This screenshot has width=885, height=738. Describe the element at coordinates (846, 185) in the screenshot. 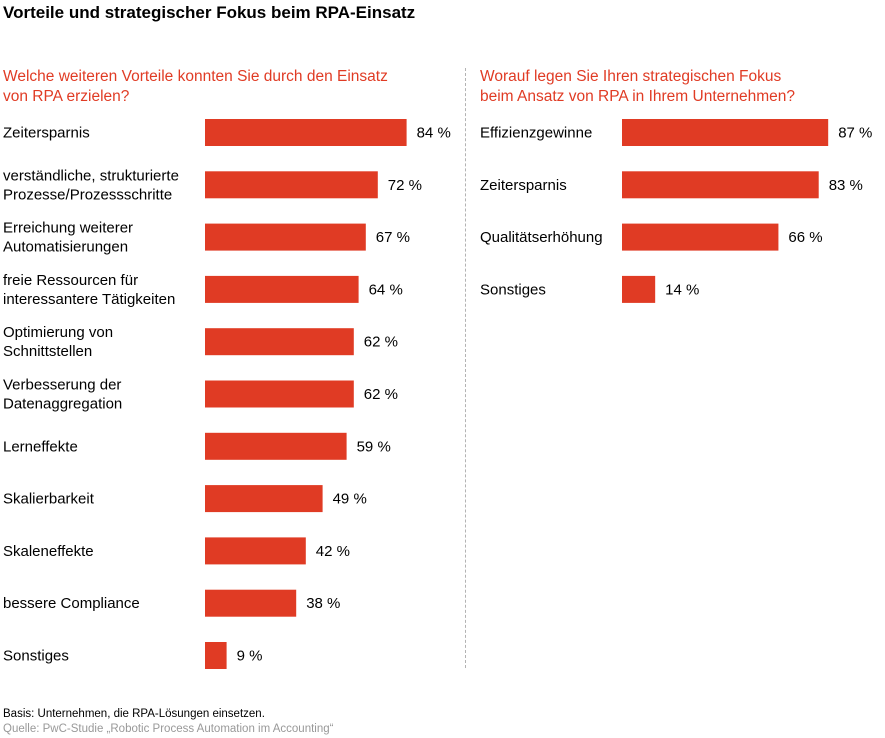

I see `value-label-right-1: 83 %` at that location.